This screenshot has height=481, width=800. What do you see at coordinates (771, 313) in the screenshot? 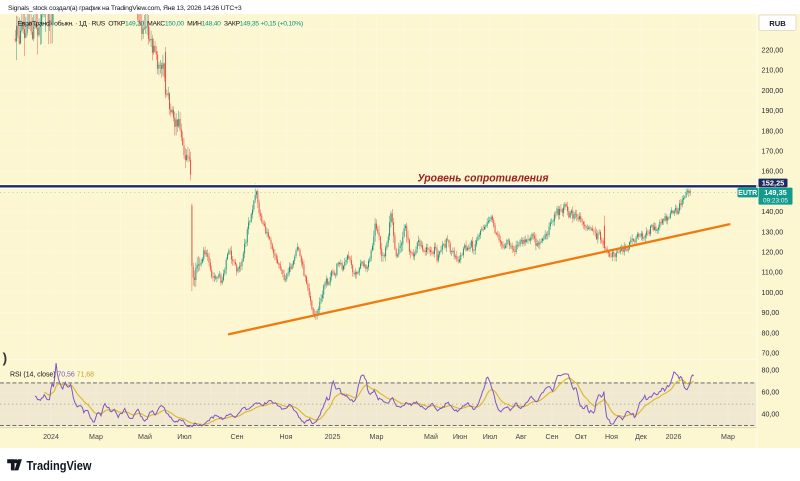
I see `svg-text: 90,00` at bounding box center [771, 313].